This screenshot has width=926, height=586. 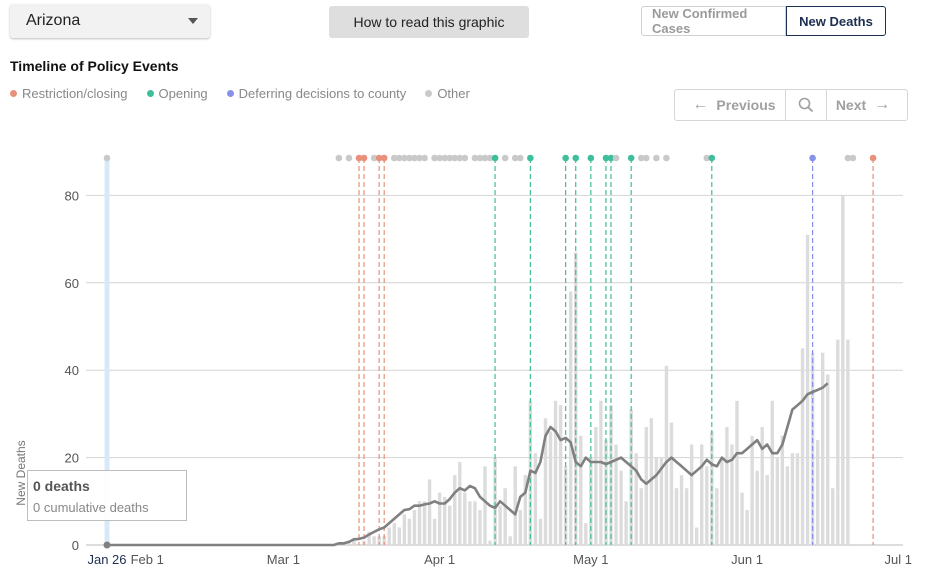 I want to click on legend-label-deferring: Deferring decisions to county, so click(x=322, y=93).